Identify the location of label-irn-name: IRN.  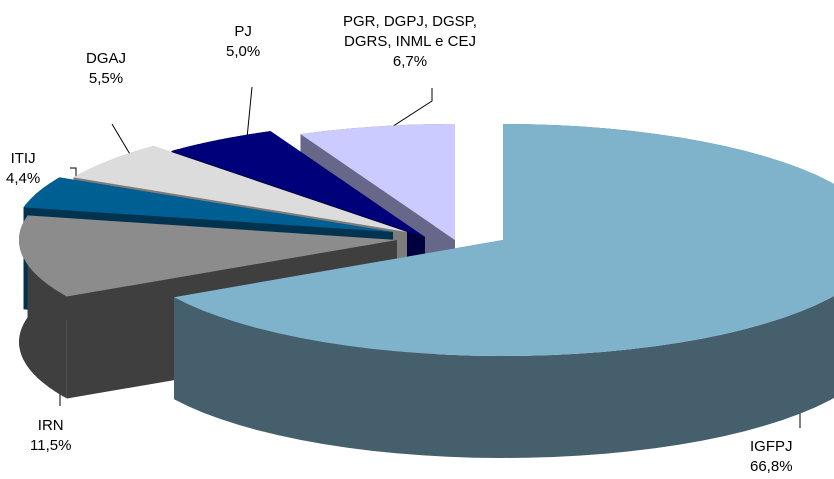
(50, 425).